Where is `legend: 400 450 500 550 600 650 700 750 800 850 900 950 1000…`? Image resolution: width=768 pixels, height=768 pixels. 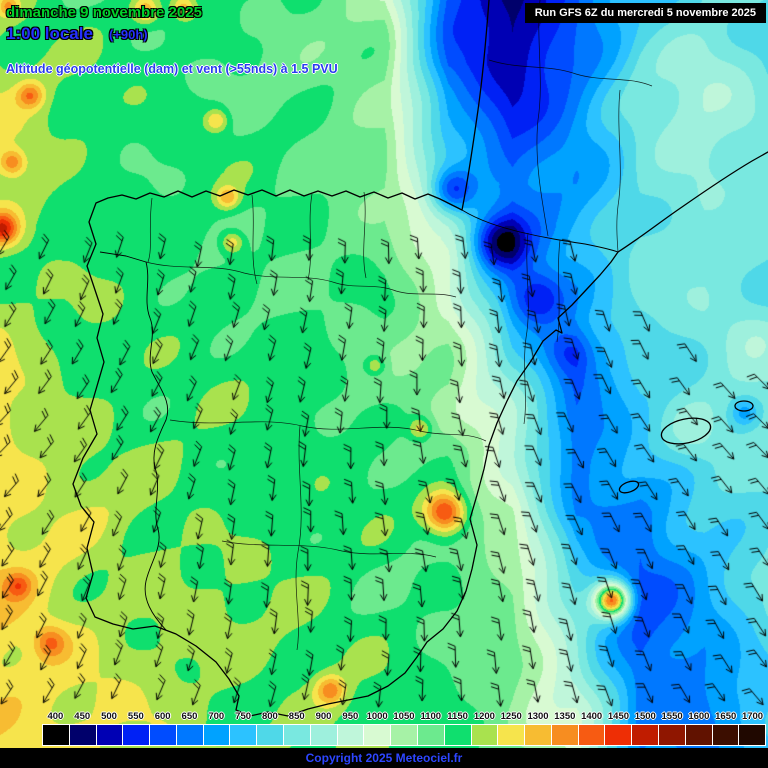 legend: 400 450 500 550 600 650 700 750 800 850 900 950 1000… is located at coordinates (404, 728).